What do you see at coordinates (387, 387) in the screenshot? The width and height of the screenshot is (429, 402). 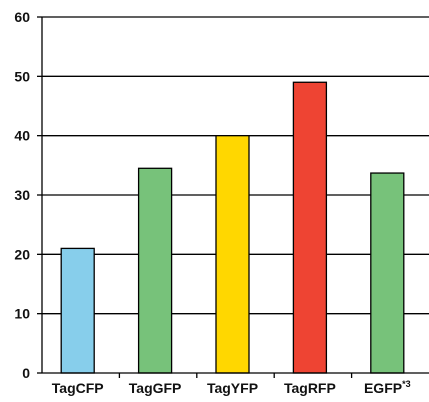 I see `x-tick-label-EGFP: EGFP*3` at bounding box center [387, 387].